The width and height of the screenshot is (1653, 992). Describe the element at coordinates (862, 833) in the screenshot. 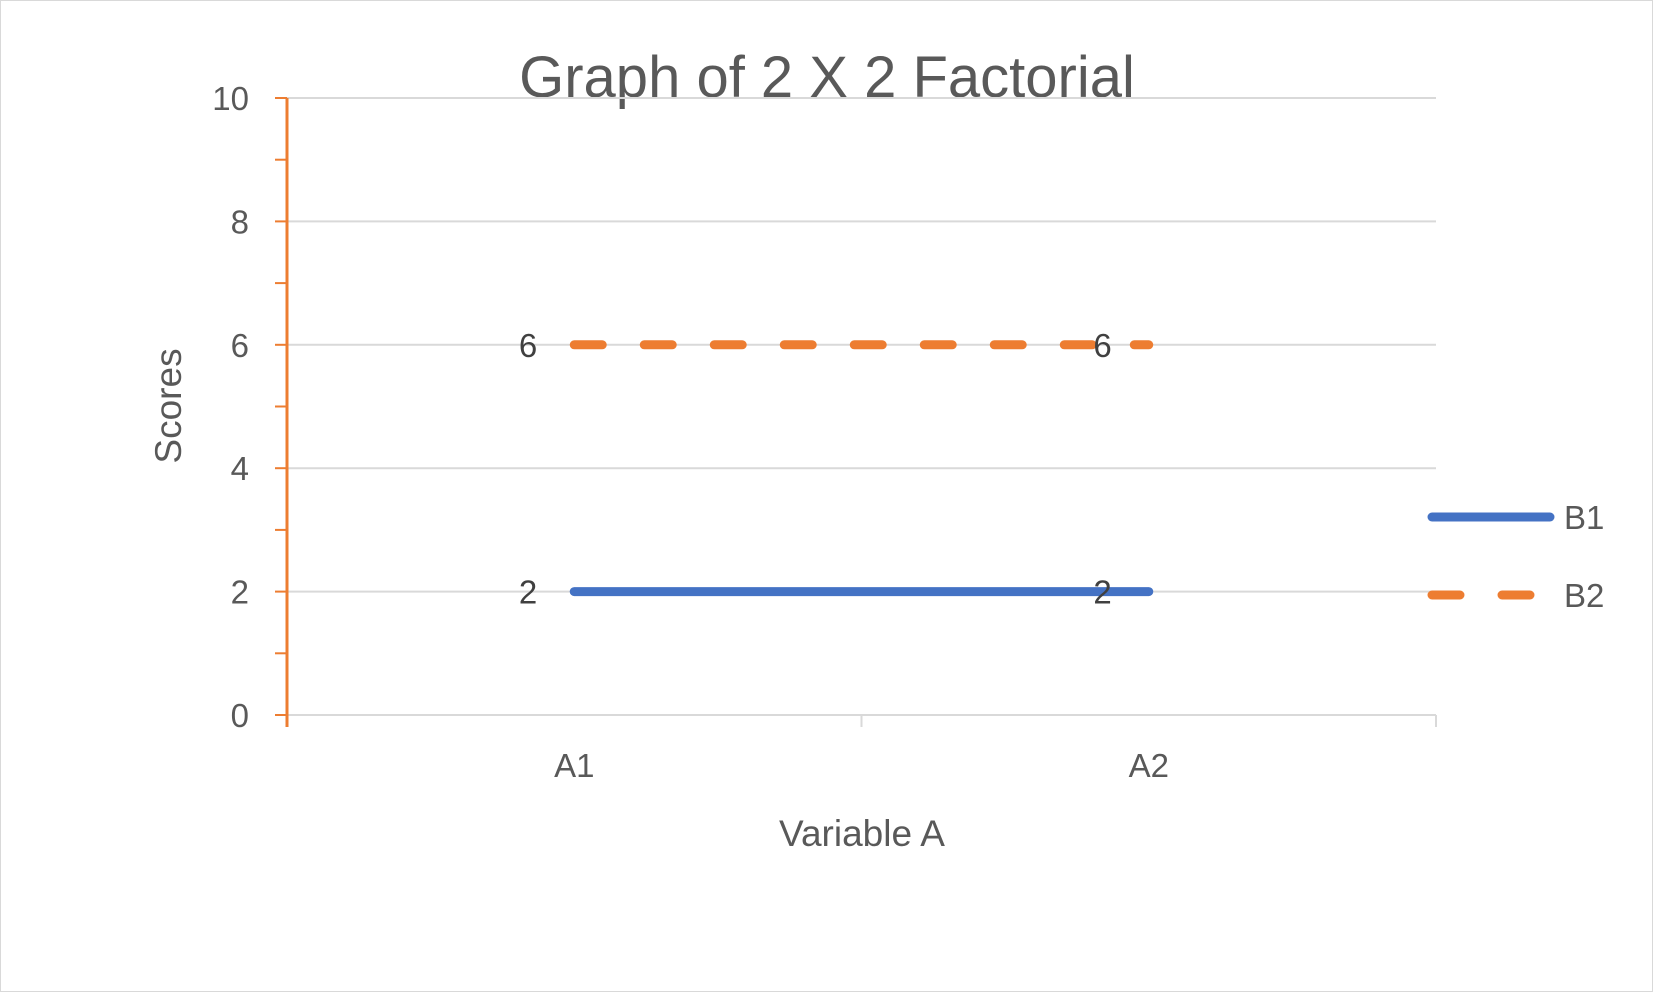

I see `x-axis-title: Variable A` at that location.